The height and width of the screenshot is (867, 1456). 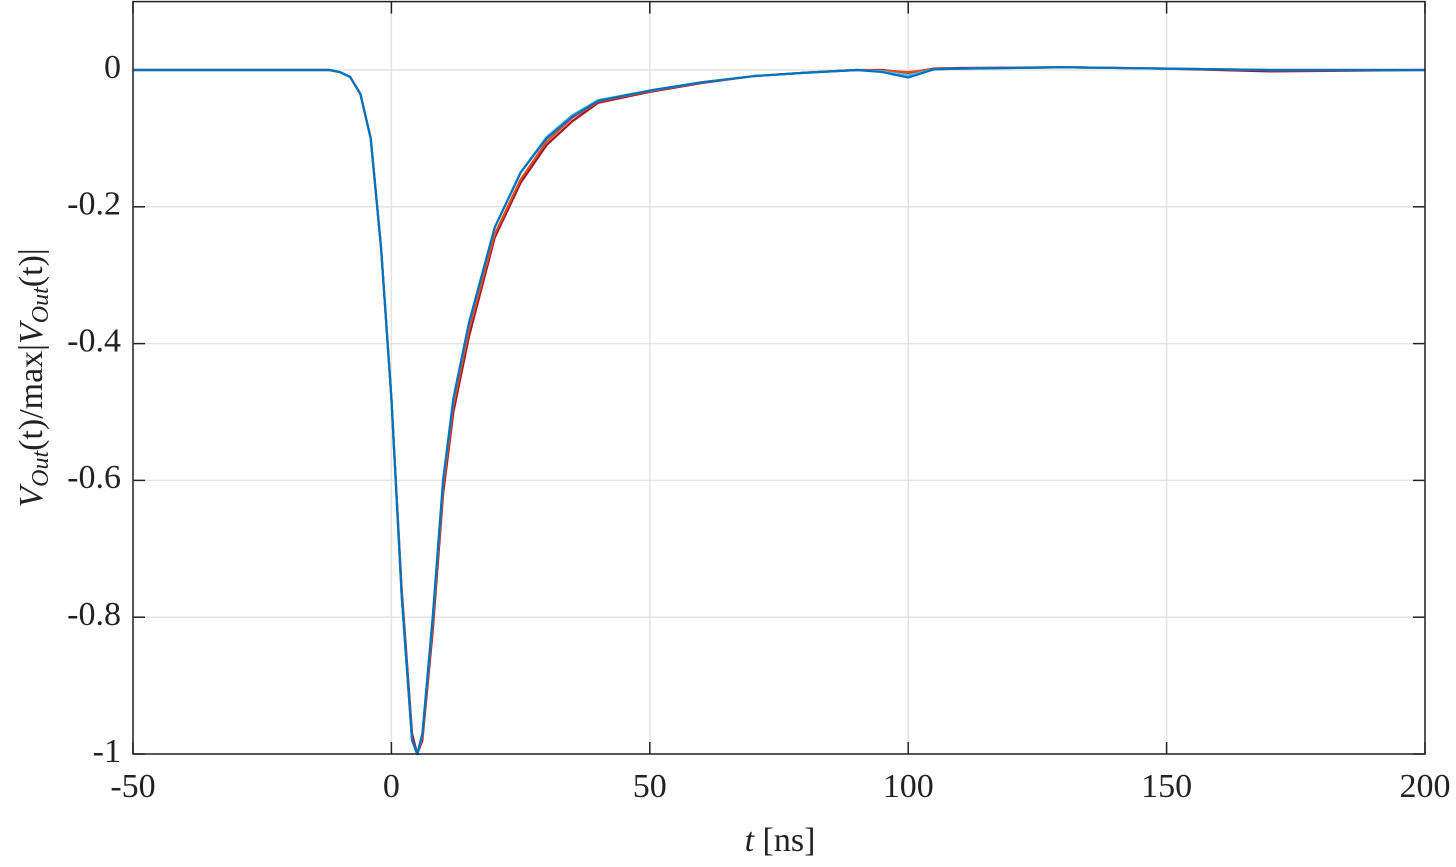 What do you see at coordinates (132, 786) in the screenshot?
I see `x-tick-label: -50` at bounding box center [132, 786].